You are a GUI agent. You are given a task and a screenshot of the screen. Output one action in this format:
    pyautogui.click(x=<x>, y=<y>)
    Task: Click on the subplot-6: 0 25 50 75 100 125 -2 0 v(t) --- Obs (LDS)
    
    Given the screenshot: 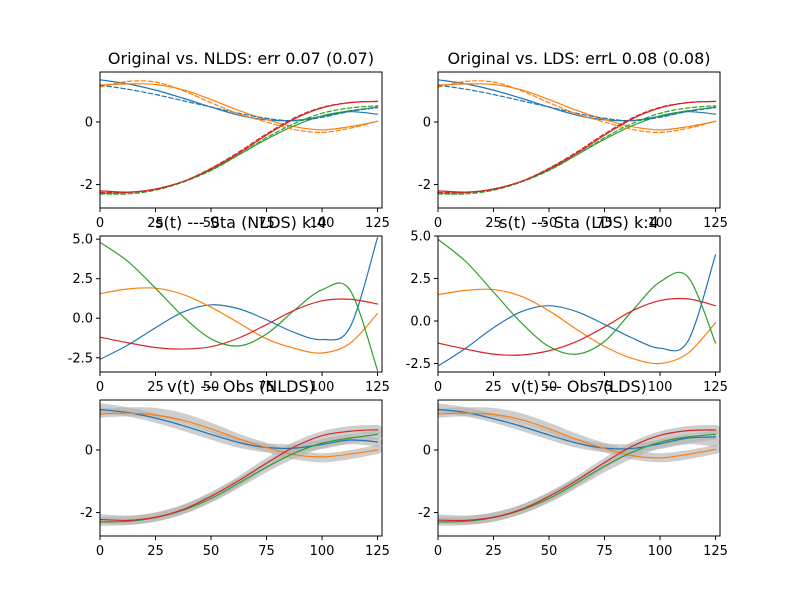 What is the action you would take?
    pyautogui.click(x=573, y=468)
    